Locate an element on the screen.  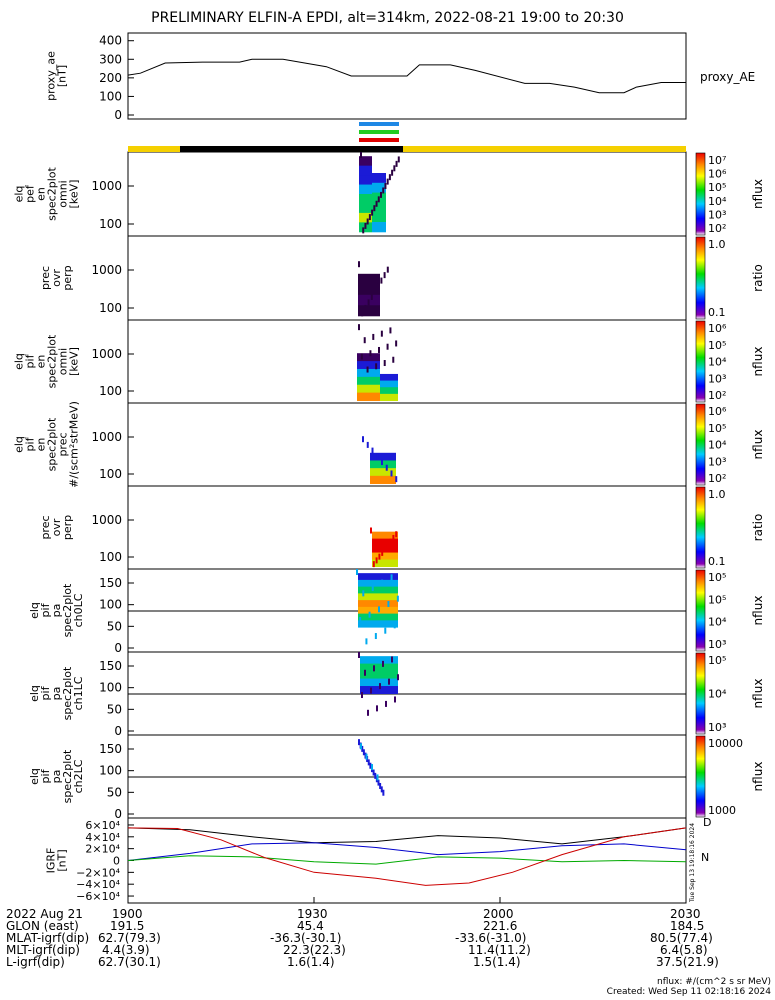
panel-axis-label: prec is located at coordinates (45, 278).